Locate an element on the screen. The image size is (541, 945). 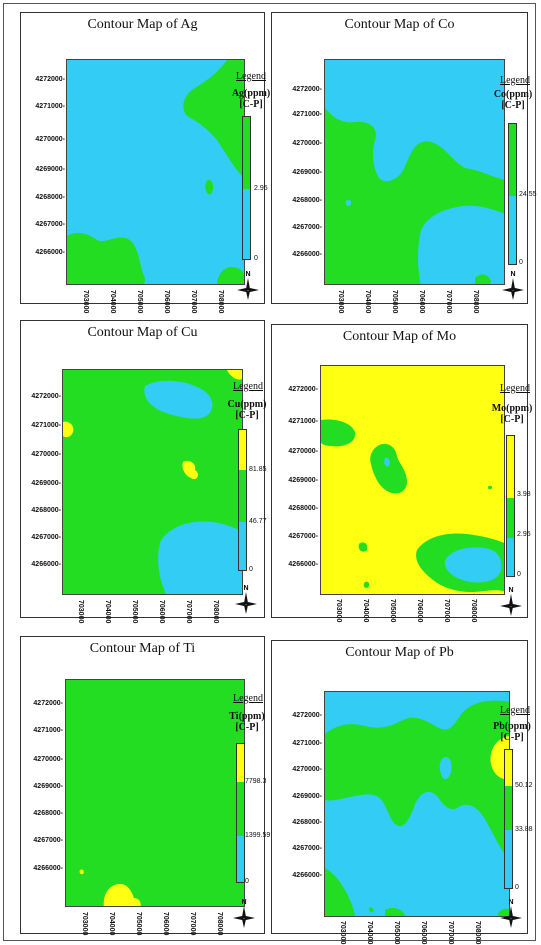
legend-unit: Ag(ppm) is located at coordinates (251, 93).